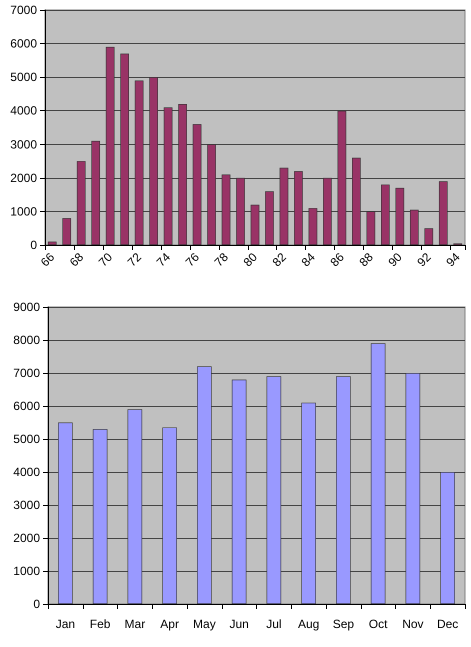 The image size is (471, 647). Describe the element at coordinates (66, 624) in the screenshot. I see `x-tick-label: Jan` at that location.